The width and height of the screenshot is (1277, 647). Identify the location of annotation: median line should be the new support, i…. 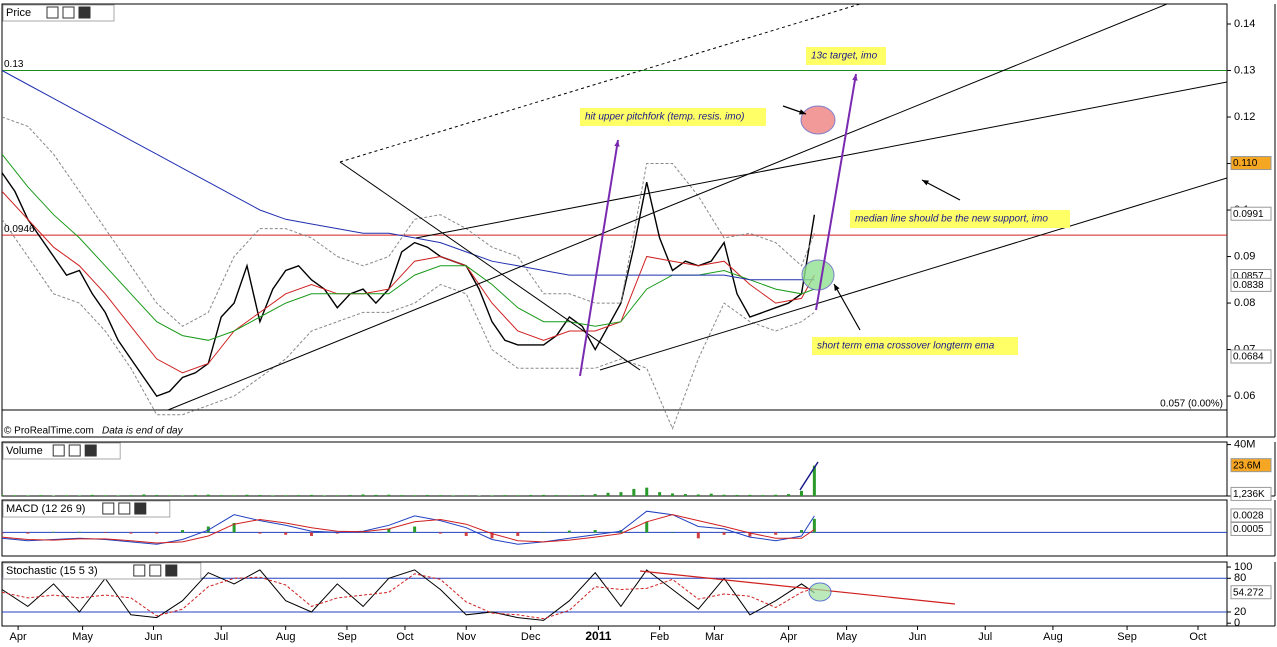
(951, 219).